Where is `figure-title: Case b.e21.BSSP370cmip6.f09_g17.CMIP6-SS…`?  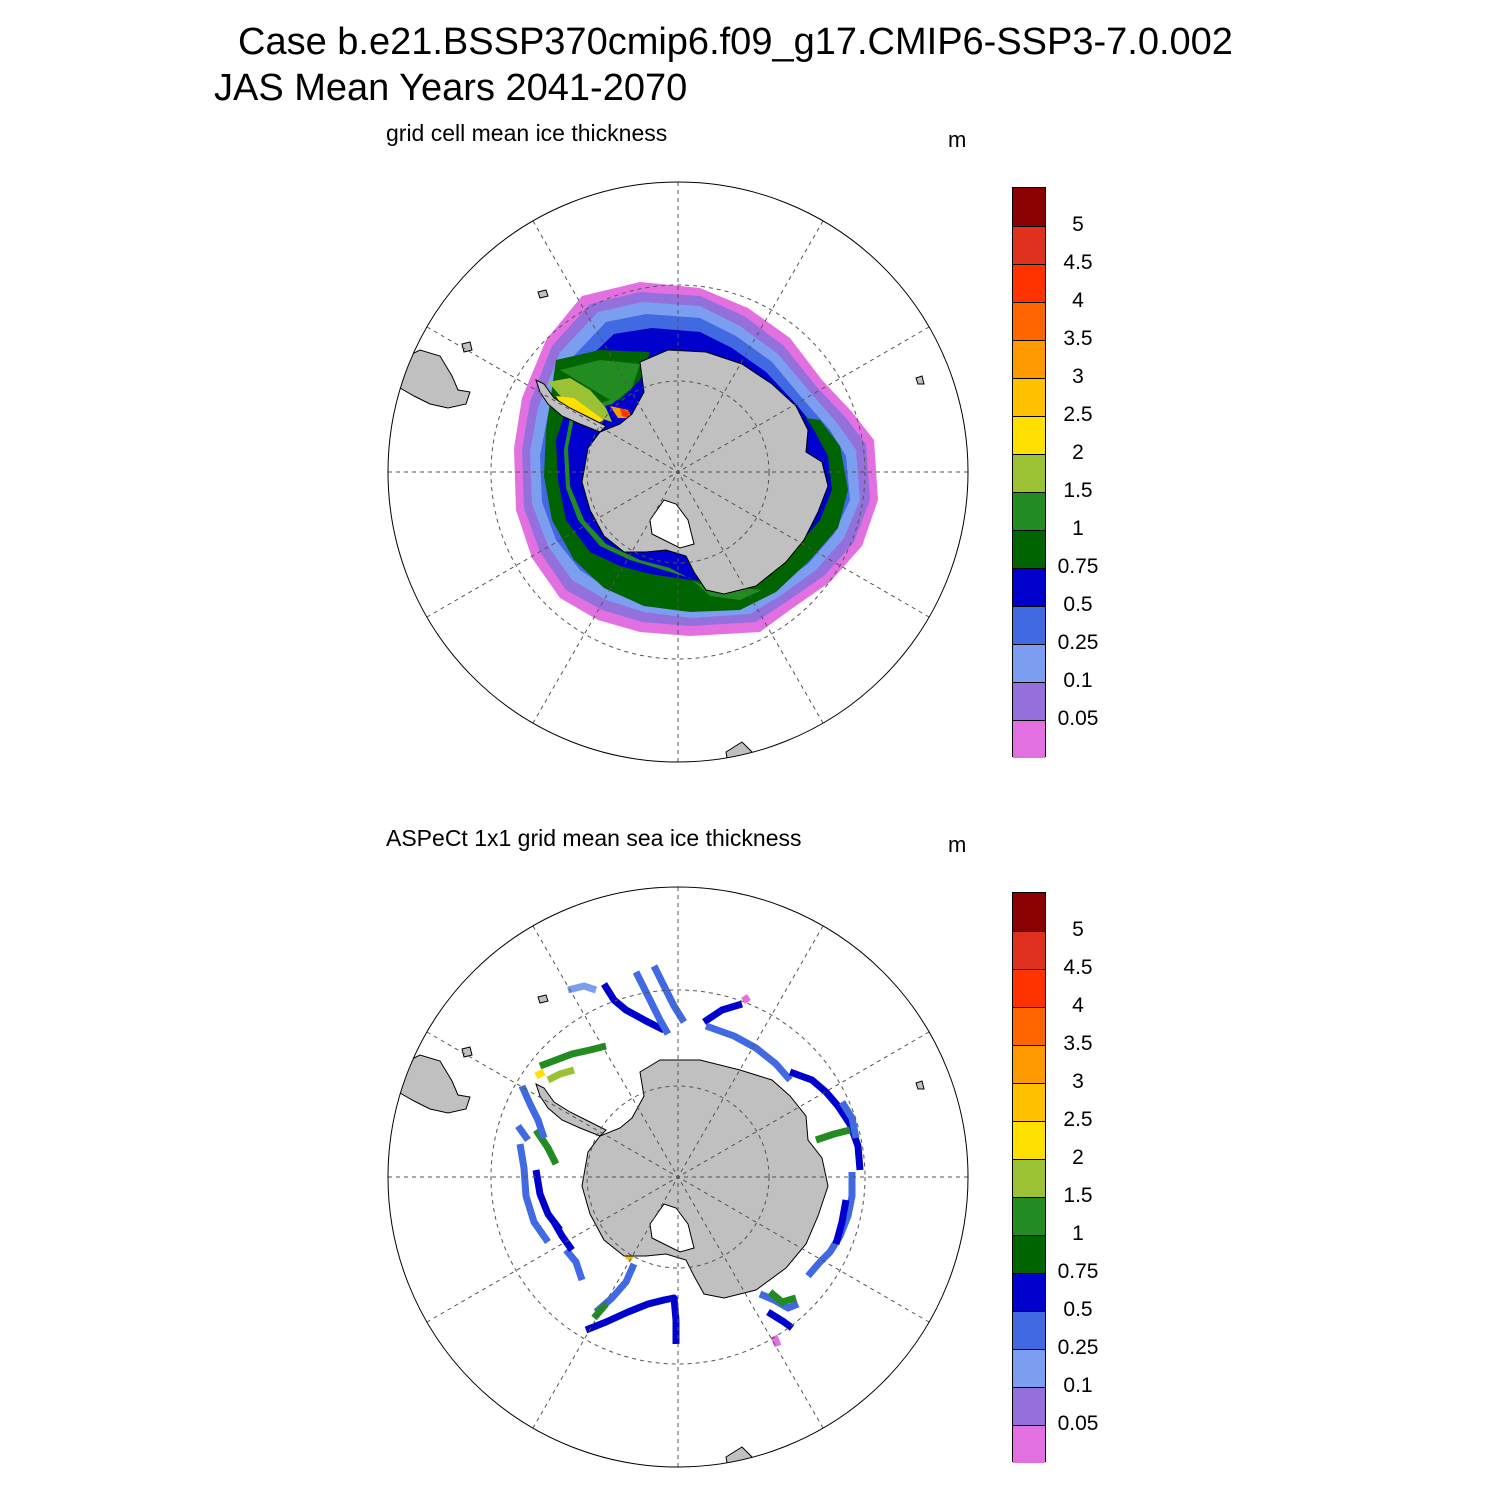 figure-title: Case b.e21.BSSP370cmip6.f09_g17.CMIP6-SS… is located at coordinates (735, 42).